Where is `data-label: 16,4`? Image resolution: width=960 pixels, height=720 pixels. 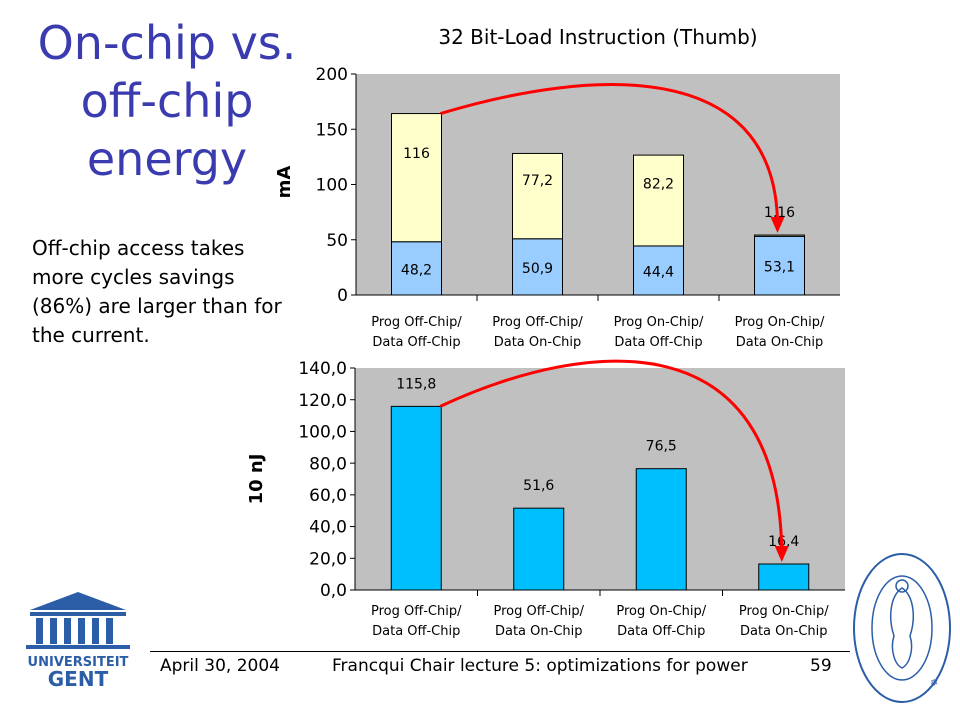
data-label: 16,4 is located at coordinates (783, 542).